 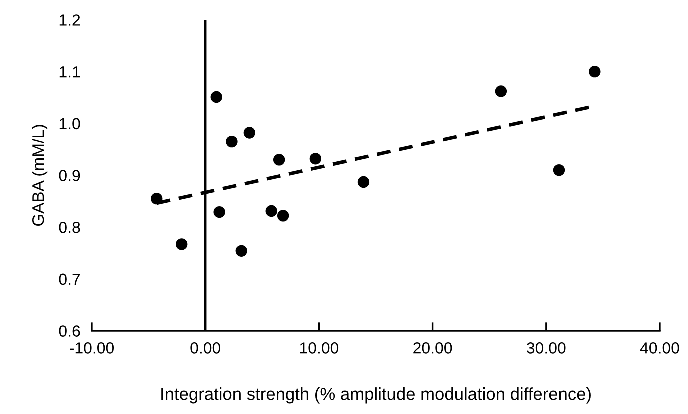 I want to click on x-tick-label: 10.00, so click(x=319, y=348).